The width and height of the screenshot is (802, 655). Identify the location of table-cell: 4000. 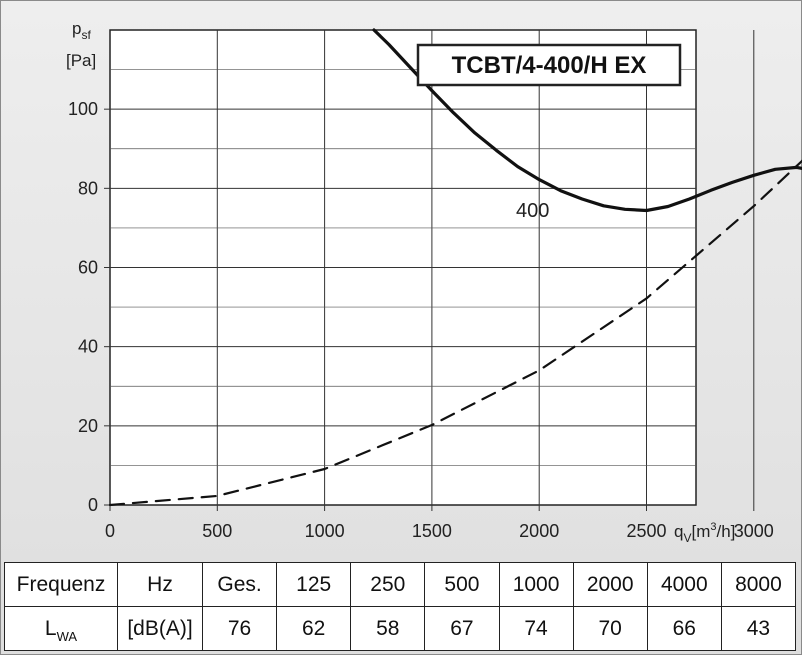
(684, 584).